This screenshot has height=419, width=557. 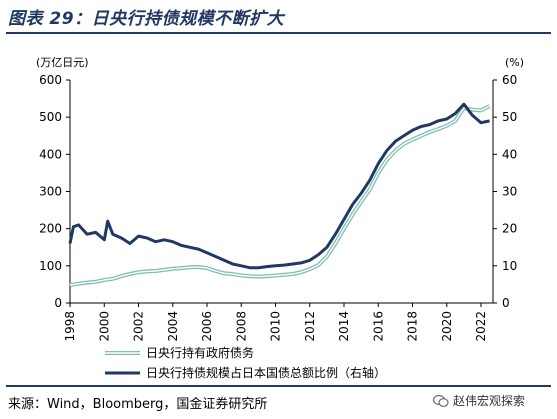 What do you see at coordinates (481, 326) in the screenshot?
I see `x-tick-label: 2022` at bounding box center [481, 326].